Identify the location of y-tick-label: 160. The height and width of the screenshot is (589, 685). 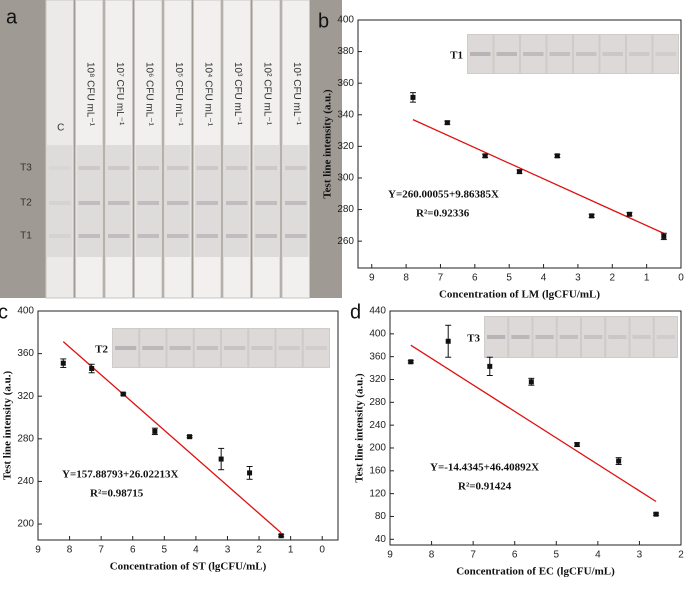
(377, 470).